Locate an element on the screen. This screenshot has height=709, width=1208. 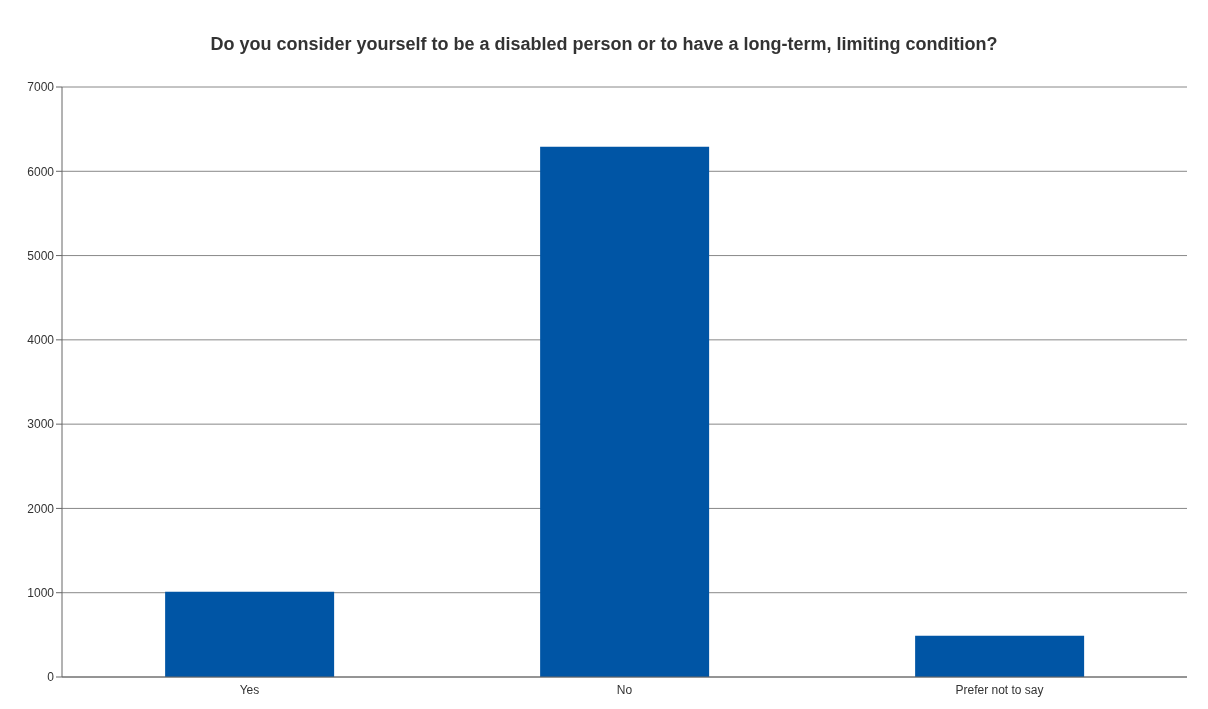
x-tick-label: Yes is located at coordinates (249, 689).